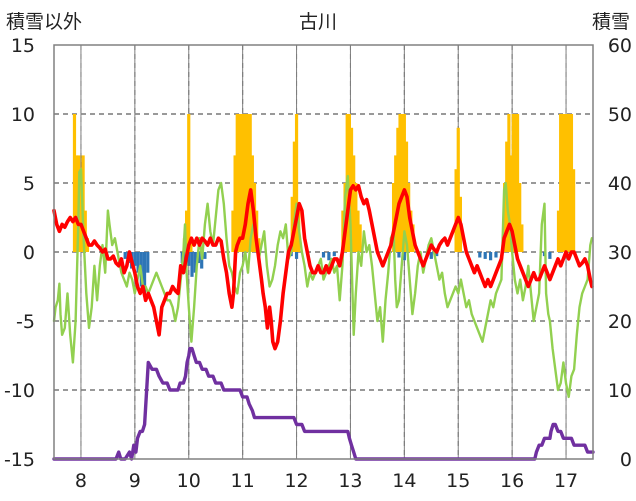 The image size is (636, 501). I want to click on x-tick-label: 10, so click(189, 481).